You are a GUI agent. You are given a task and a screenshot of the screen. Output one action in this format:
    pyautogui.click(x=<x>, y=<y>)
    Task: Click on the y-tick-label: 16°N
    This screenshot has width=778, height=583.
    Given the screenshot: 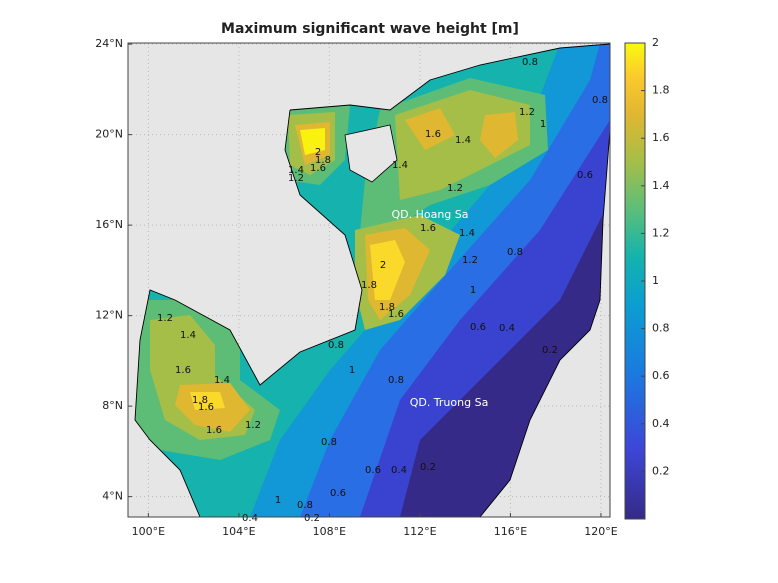 What is the action you would take?
    pyautogui.click(x=109, y=224)
    